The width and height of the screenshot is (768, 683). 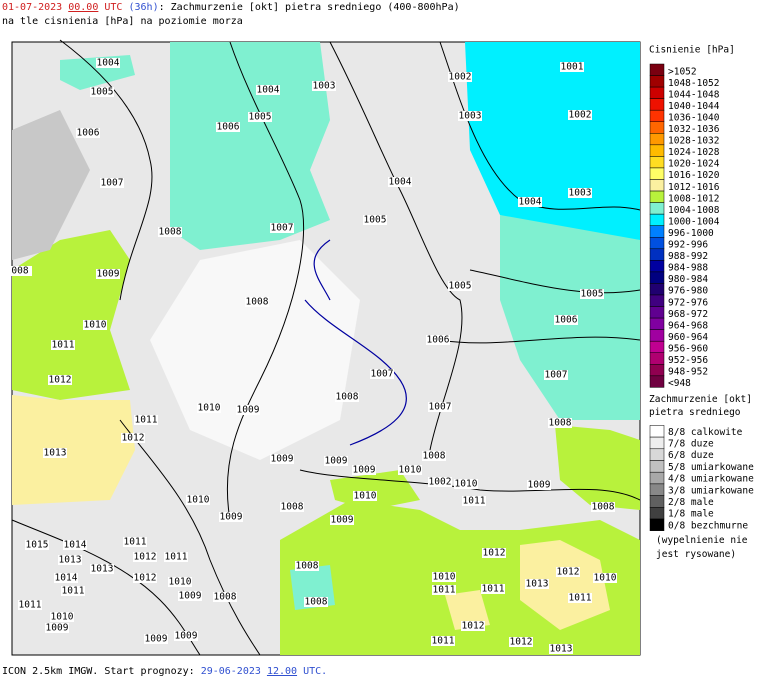 What do you see at coordinates (688, 337) in the screenshot?
I see `legend-label: 960-964` at bounding box center [688, 337].